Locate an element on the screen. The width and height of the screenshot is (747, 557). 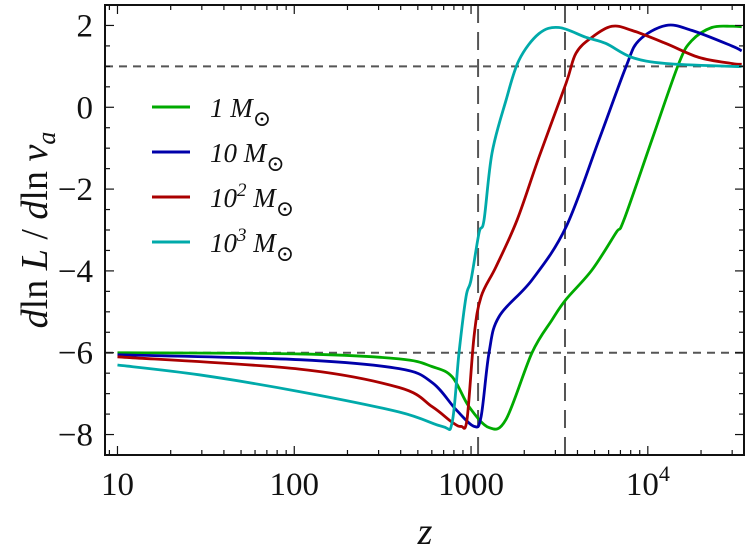
y-label-part: v is located at coordinates (35, 153).